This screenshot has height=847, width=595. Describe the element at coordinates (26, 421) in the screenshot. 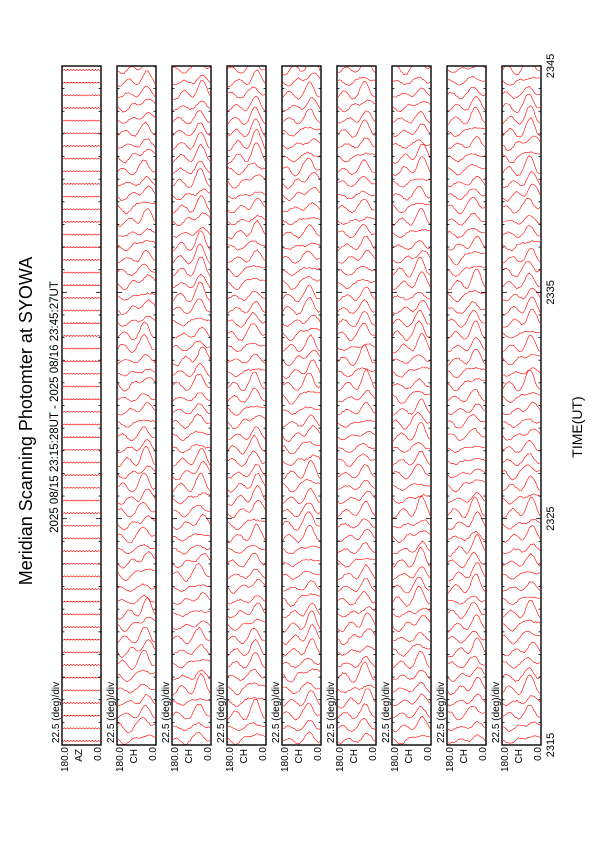

I see `chart-title: Meridian Scanning Photomter at SYOWA` at that location.